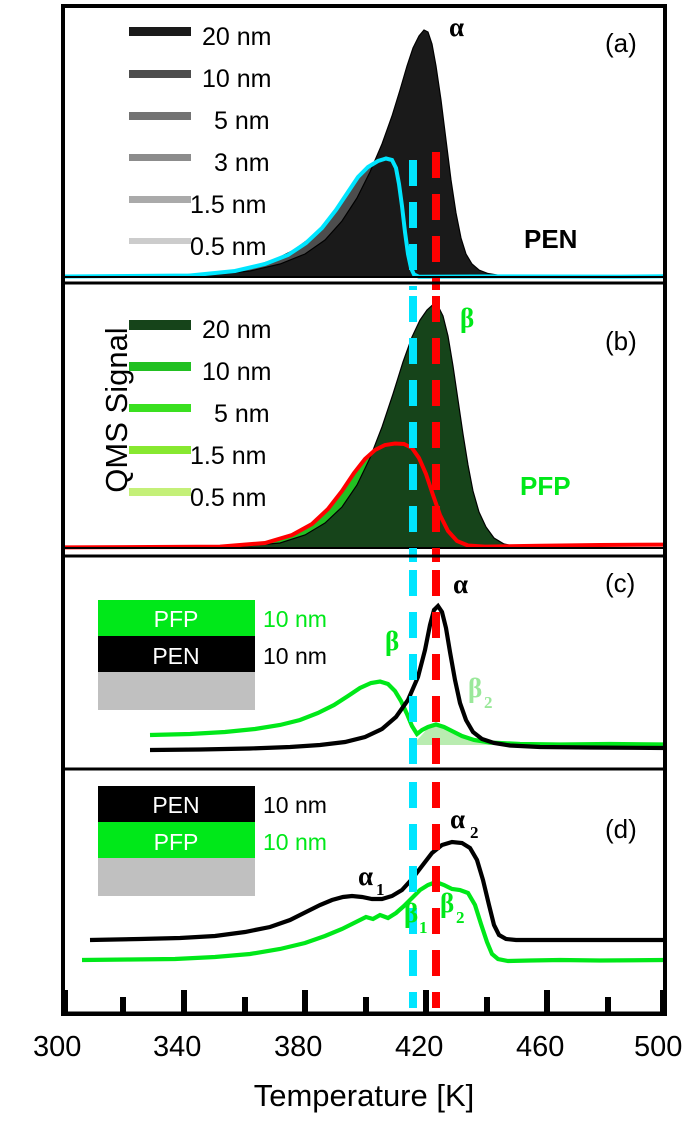 This screenshot has width=700, height=1132. What do you see at coordinates (424, 668) in the screenshot?
I see `guide-lines-c` at bounding box center [424, 668].